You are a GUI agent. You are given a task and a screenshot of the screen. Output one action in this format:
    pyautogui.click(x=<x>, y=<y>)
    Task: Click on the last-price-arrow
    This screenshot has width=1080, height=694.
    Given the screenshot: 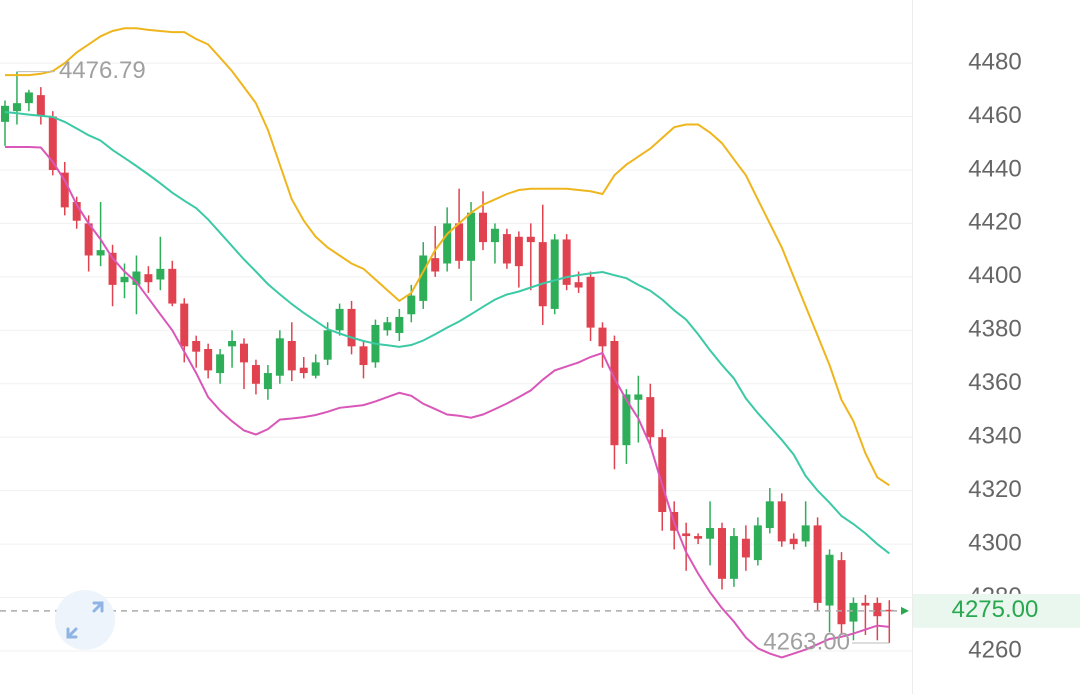 What is the action you would take?
    pyautogui.click(x=905, y=610)
    